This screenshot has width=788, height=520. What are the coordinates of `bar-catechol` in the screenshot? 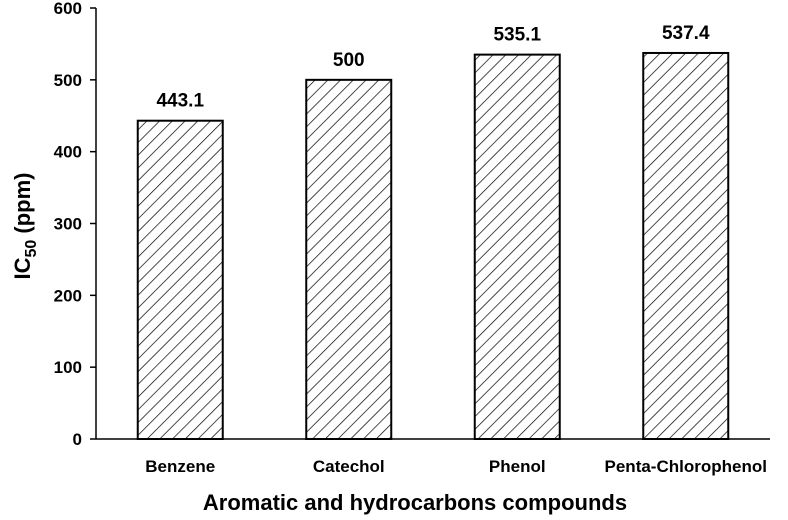 It's located at (349, 259).